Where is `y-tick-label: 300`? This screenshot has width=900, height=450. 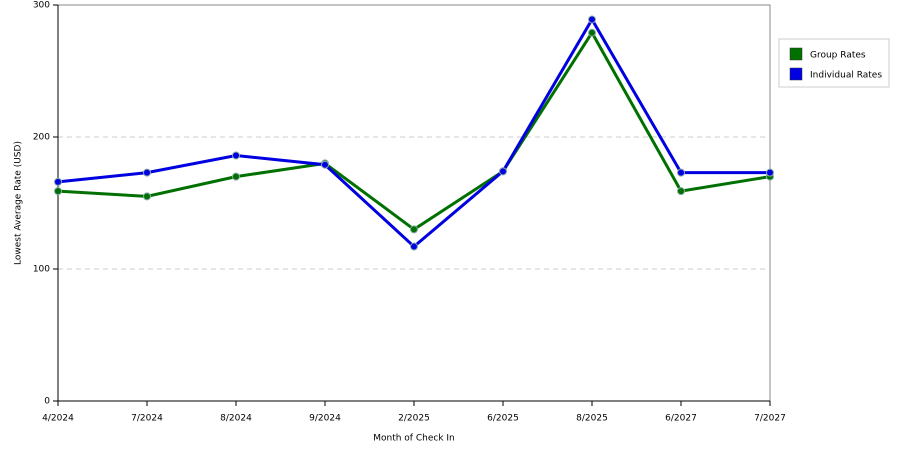
y-tick-label: 300 is located at coordinates (41, 6).